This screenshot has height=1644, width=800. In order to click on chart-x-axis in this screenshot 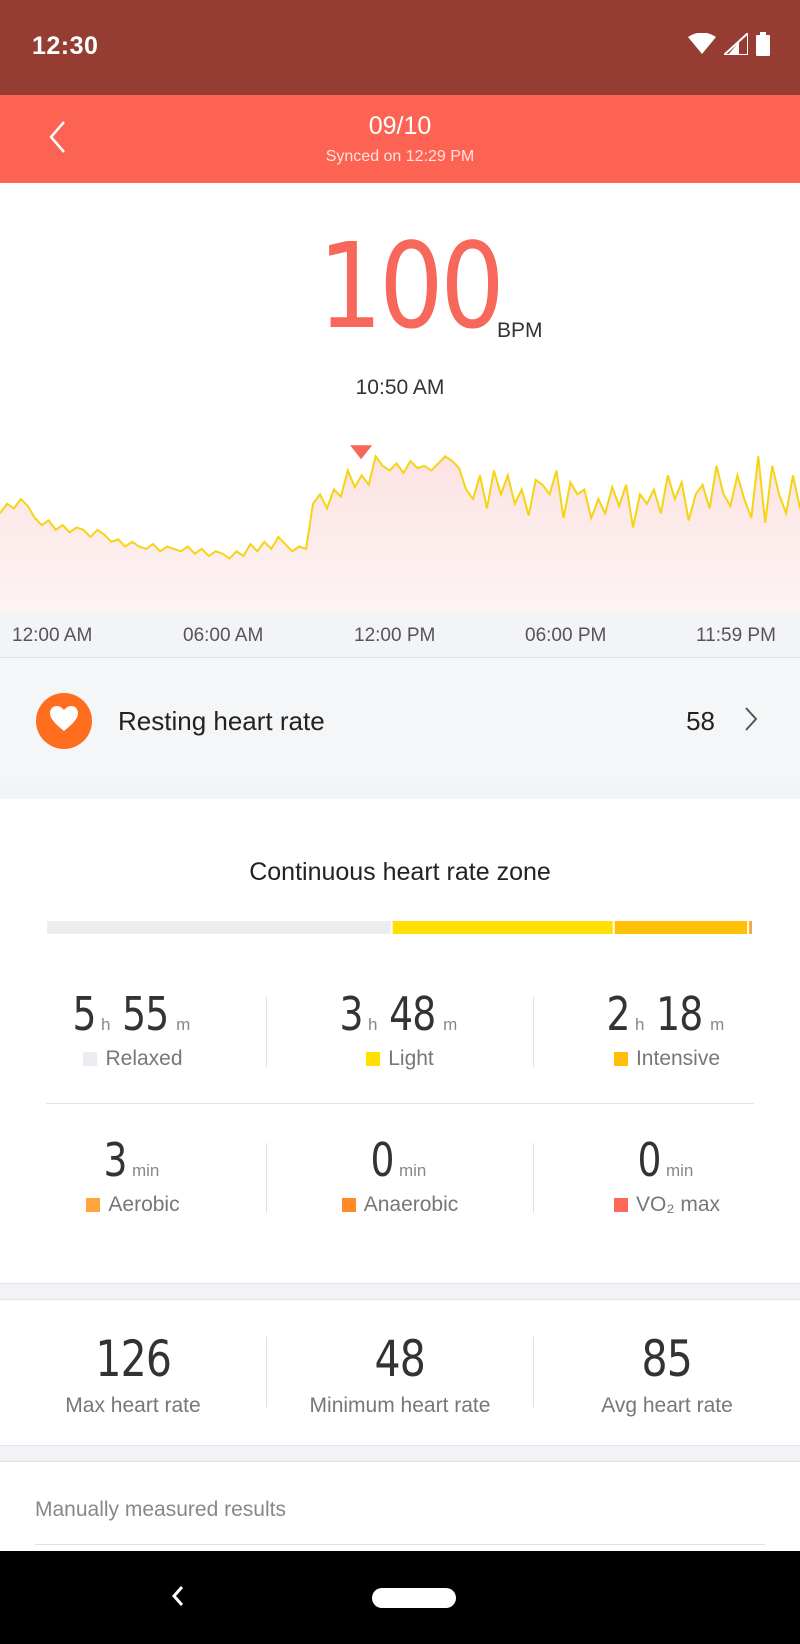, I will do `click(400, 635)`.